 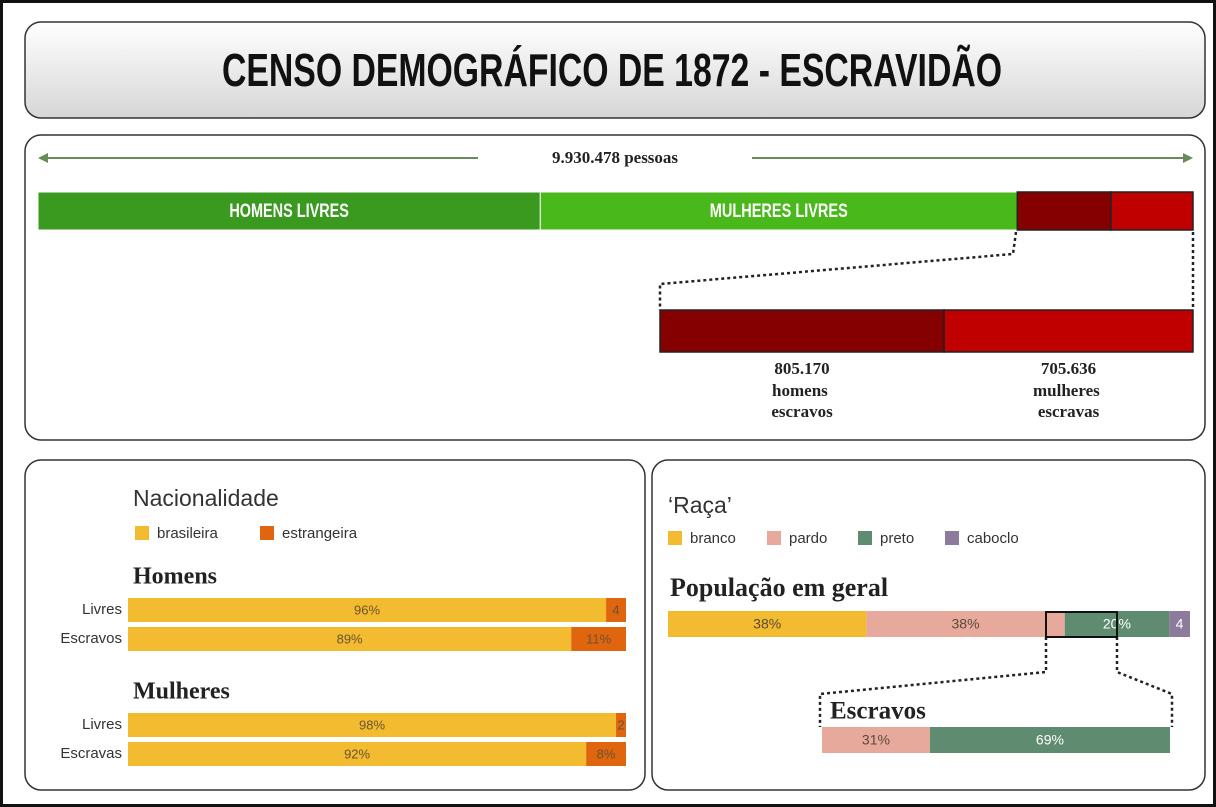 What do you see at coordinates (175, 577) in the screenshot?
I see `group-label: Homens` at bounding box center [175, 577].